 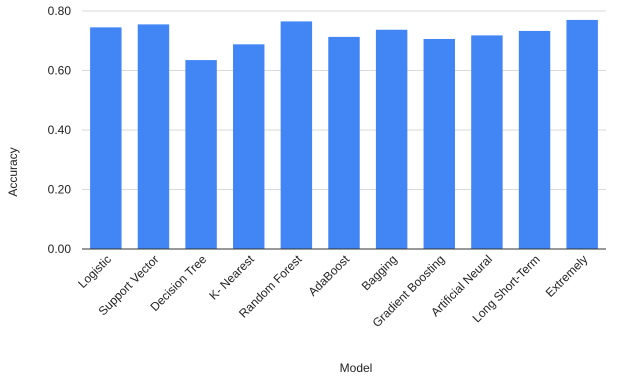 What do you see at coordinates (13, 171) in the screenshot?
I see `y-axis-title: Accuracy` at bounding box center [13, 171].